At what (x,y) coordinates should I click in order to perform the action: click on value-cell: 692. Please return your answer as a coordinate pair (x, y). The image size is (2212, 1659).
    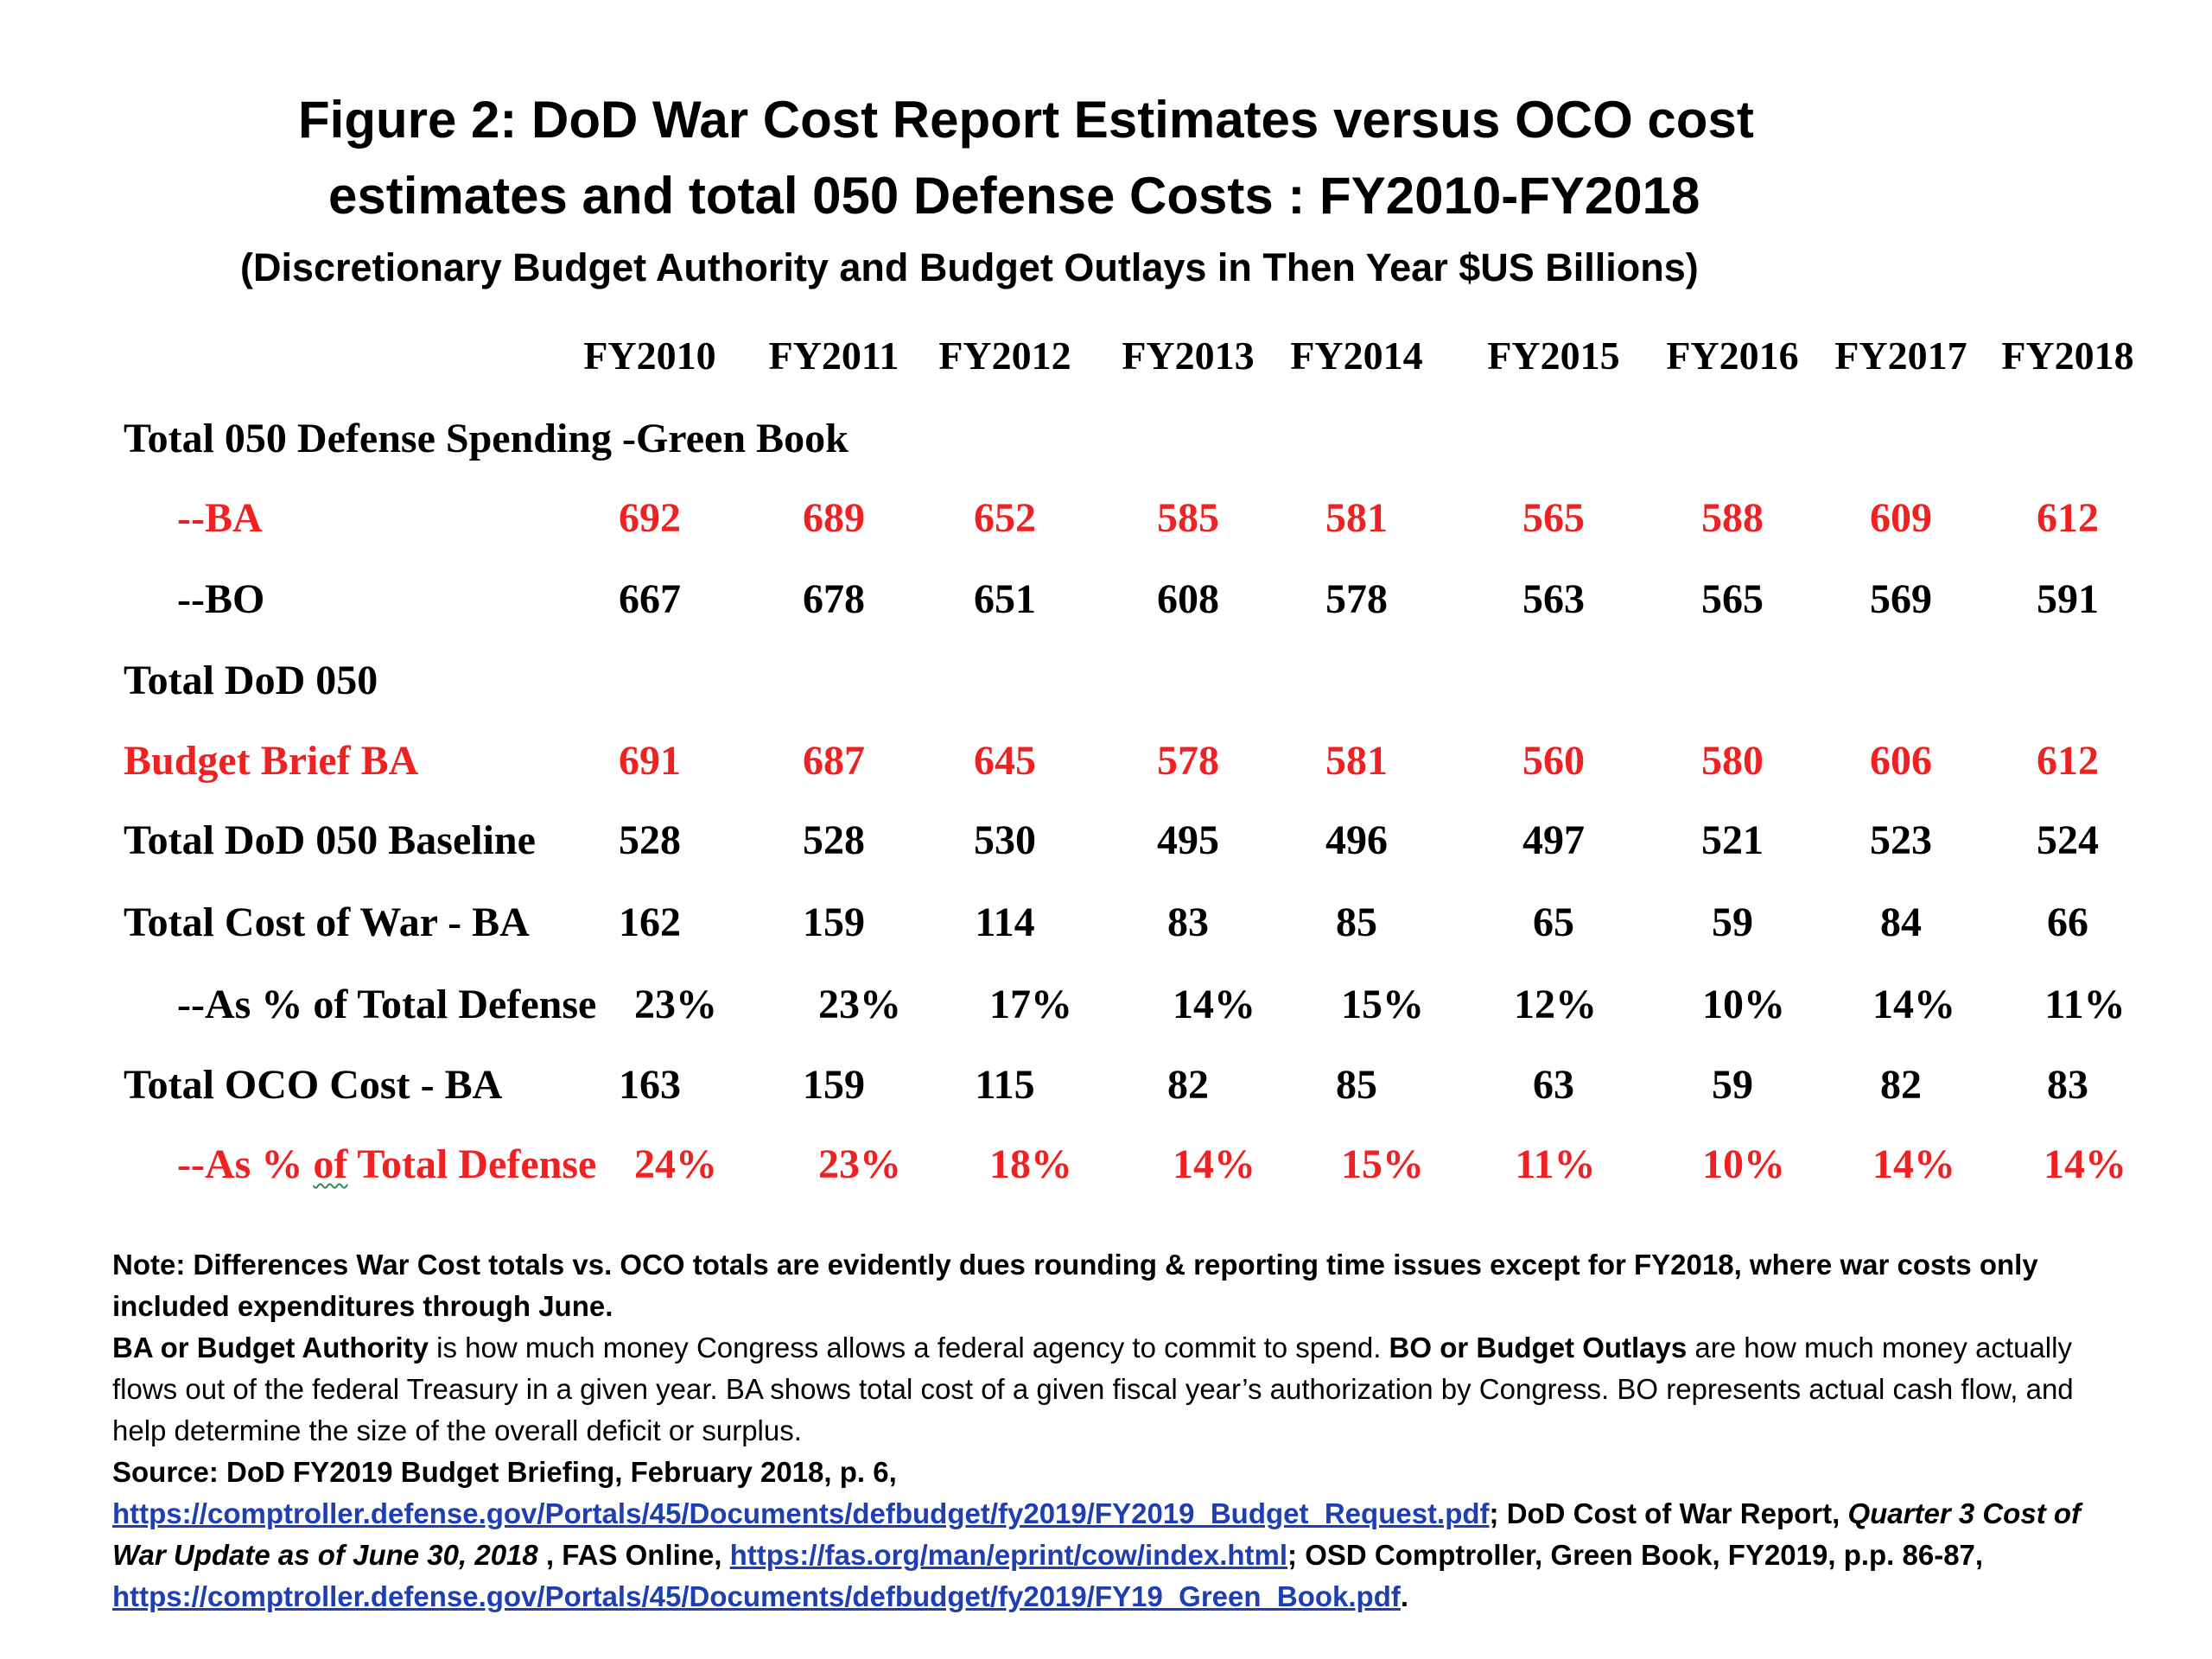
    Looking at the image, I should click on (650, 518).